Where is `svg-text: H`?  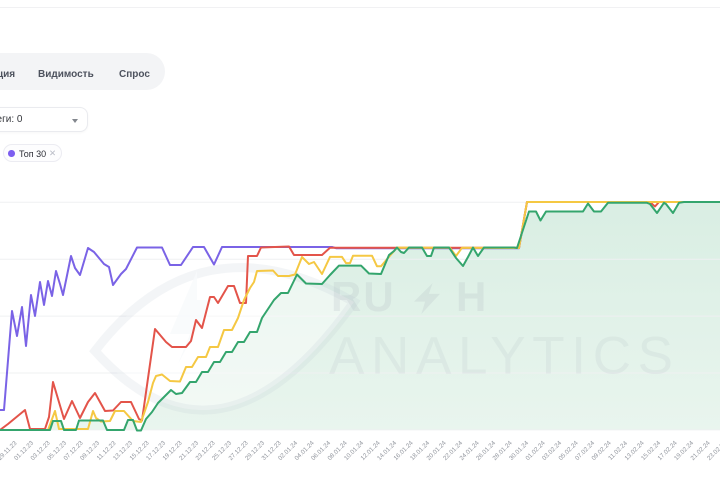
svg-text: H is located at coordinates (471, 296).